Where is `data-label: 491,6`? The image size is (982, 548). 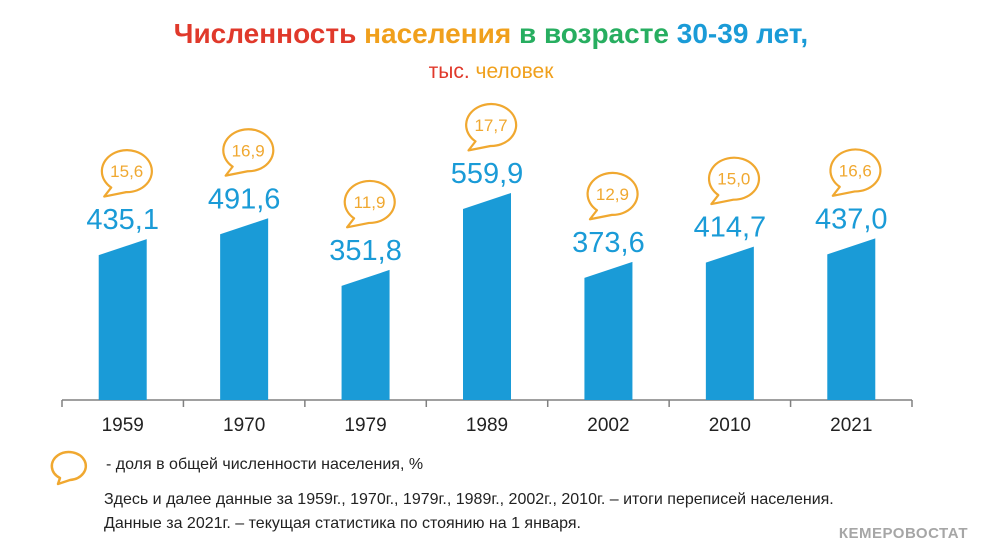 data-label: 491,6 is located at coordinates (244, 199).